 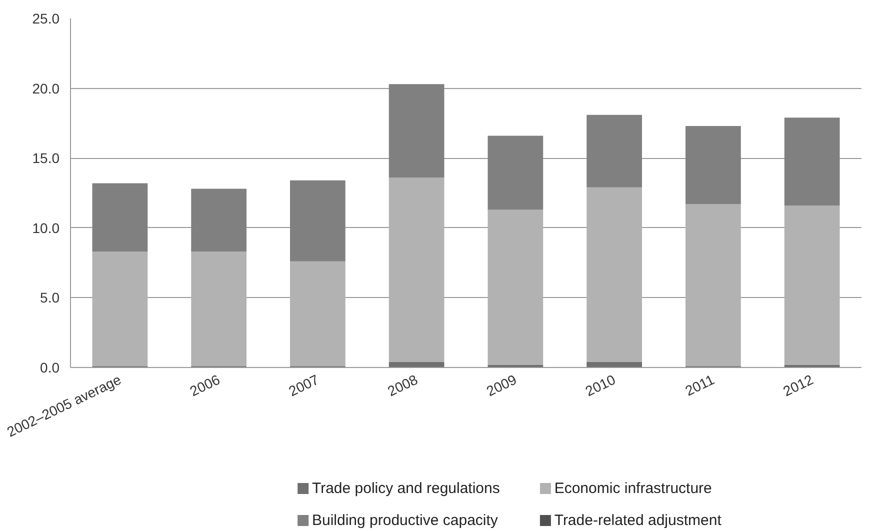 I want to click on x-tick-label: 2011, so click(x=699, y=385).